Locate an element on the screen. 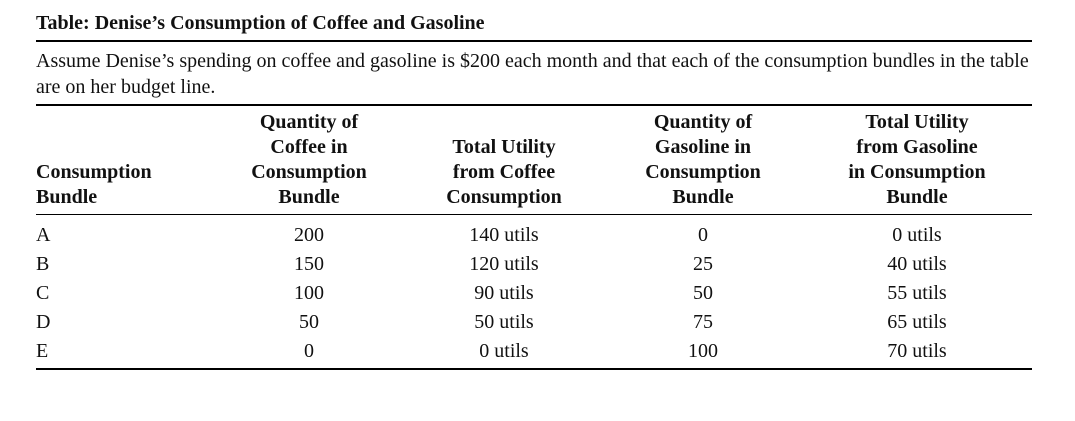 This screenshot has width=1075, height=421. header-coffee-utility: Total Utility from Coffee Consumption is located at coordinates (504, 160).